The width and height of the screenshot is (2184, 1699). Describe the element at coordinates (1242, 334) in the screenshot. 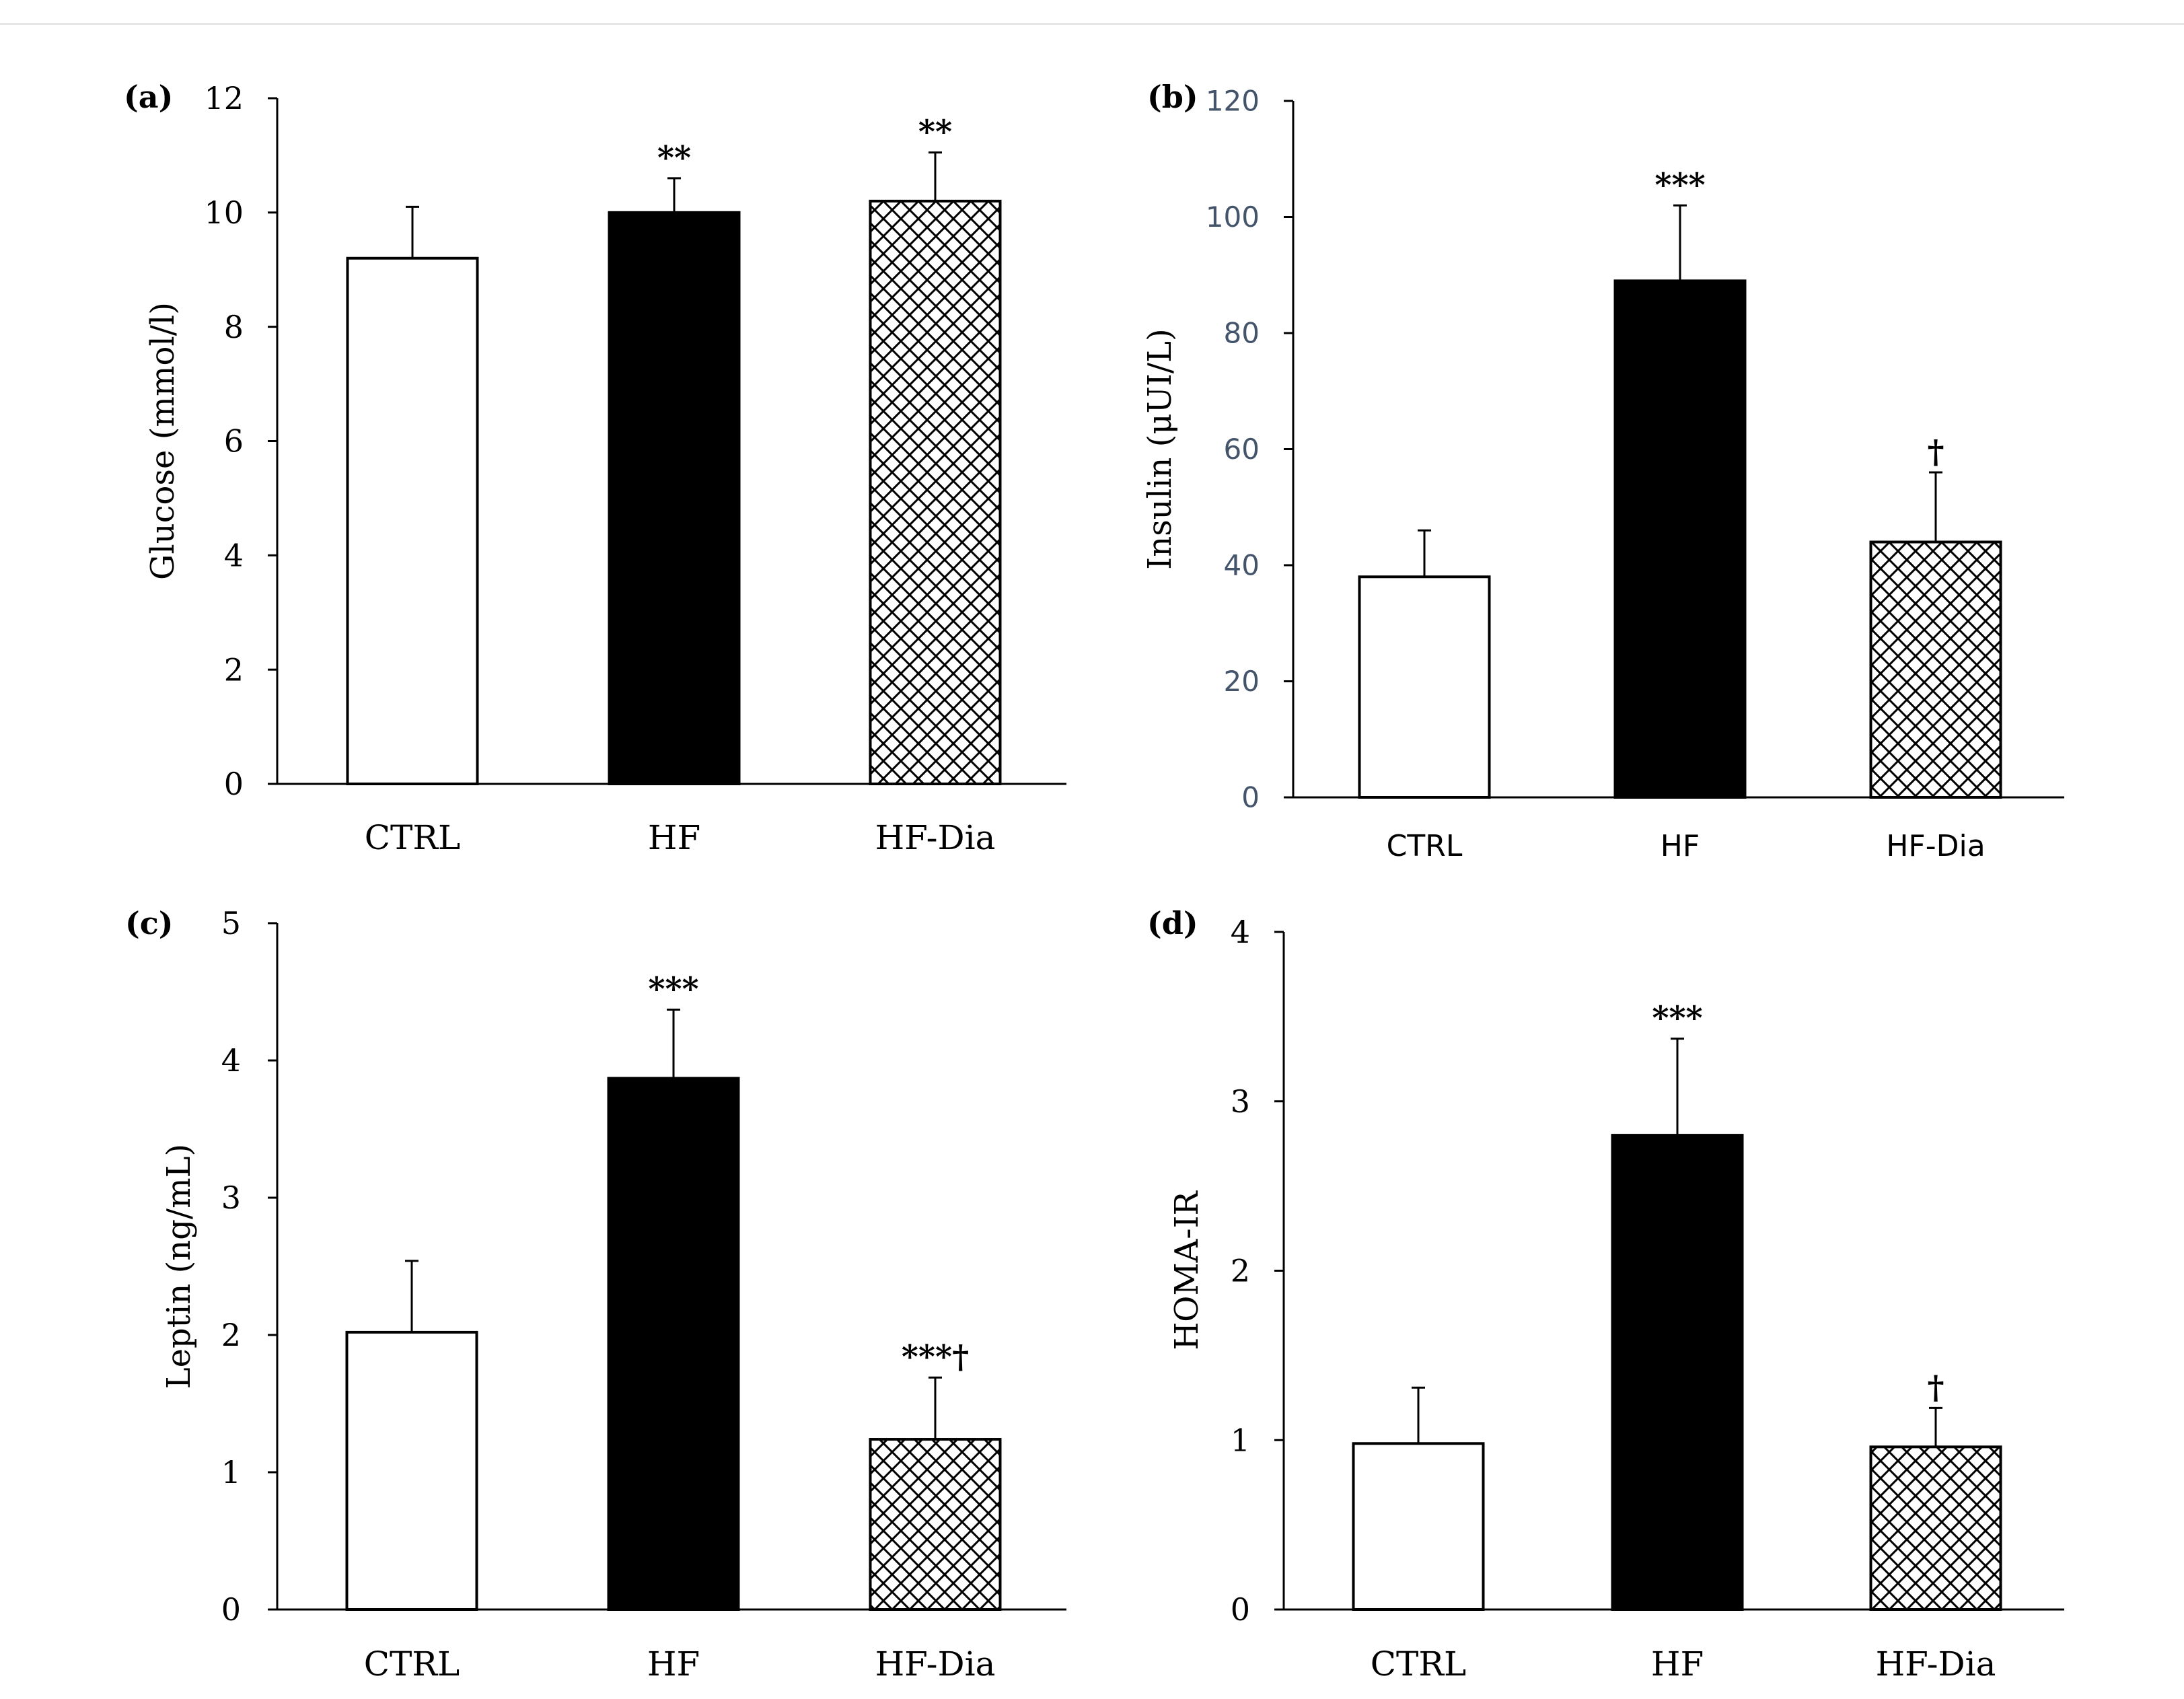

I see `y-tick-label: 80` at that location.